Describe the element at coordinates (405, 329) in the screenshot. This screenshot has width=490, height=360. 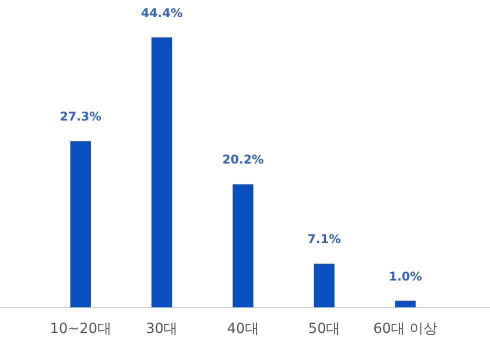
I see `x-tick-label: 60대 이상` at that location.